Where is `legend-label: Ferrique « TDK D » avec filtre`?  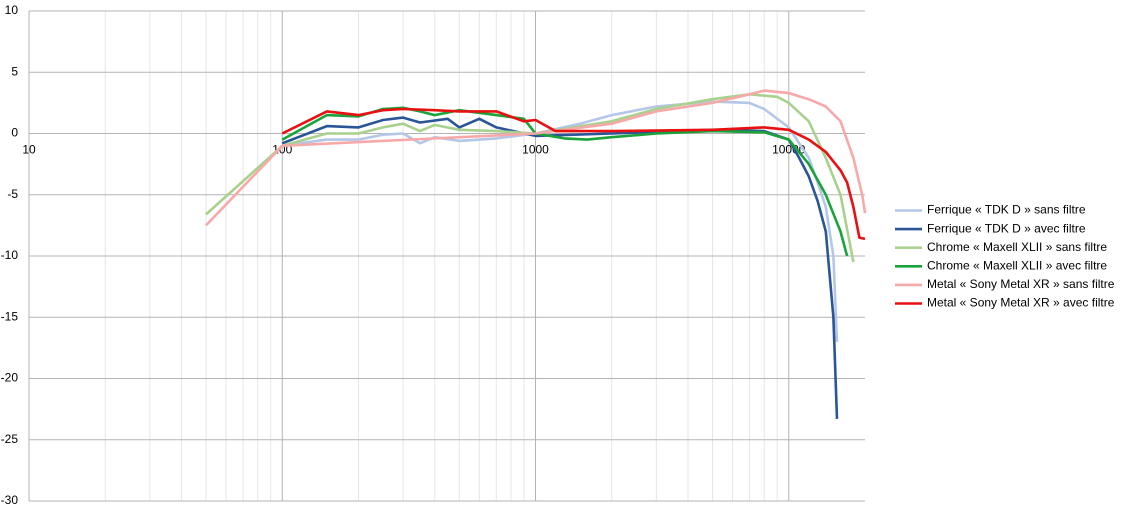 legend-label: Ferrique « TDK D » avec filtre is located at coordinates (1006, 228).